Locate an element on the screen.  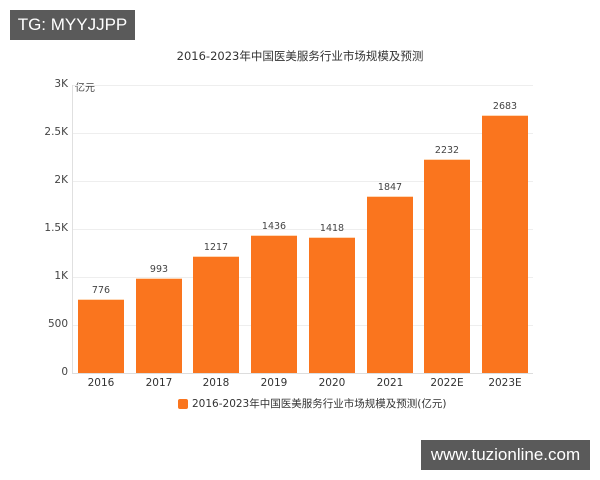
y-axis-unit: 亿元 is located at coordinates (85, 88).